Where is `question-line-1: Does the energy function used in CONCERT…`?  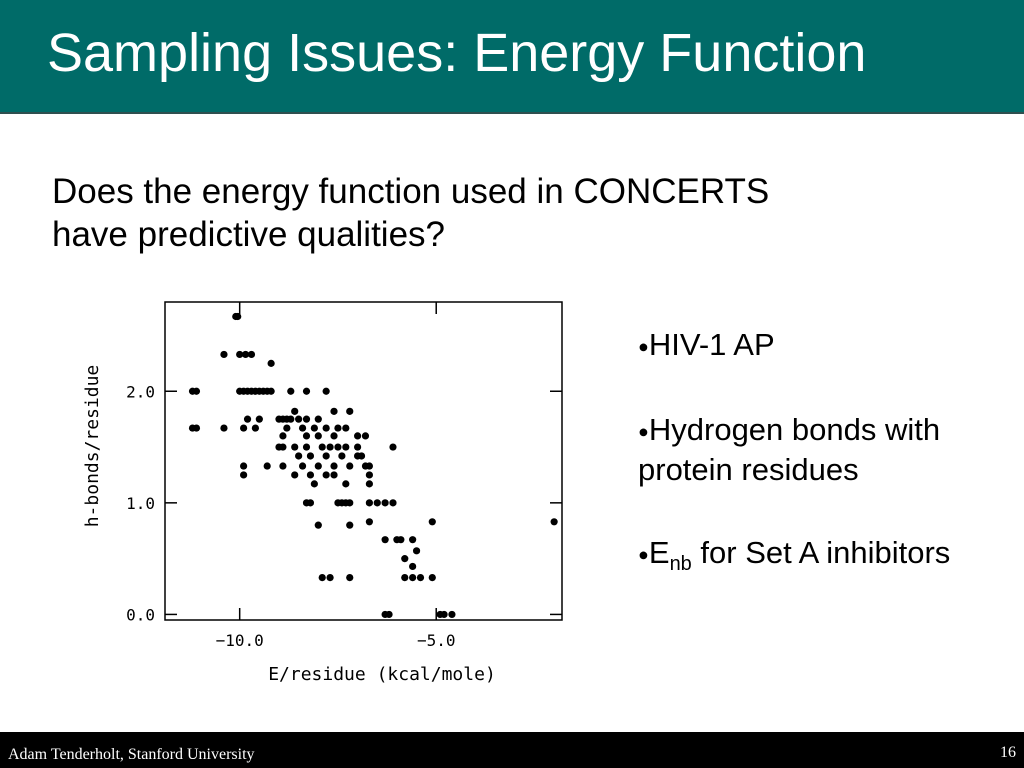
question-line-1: Does the energy function used in CONCERT… is located at coordinates (411, 191).